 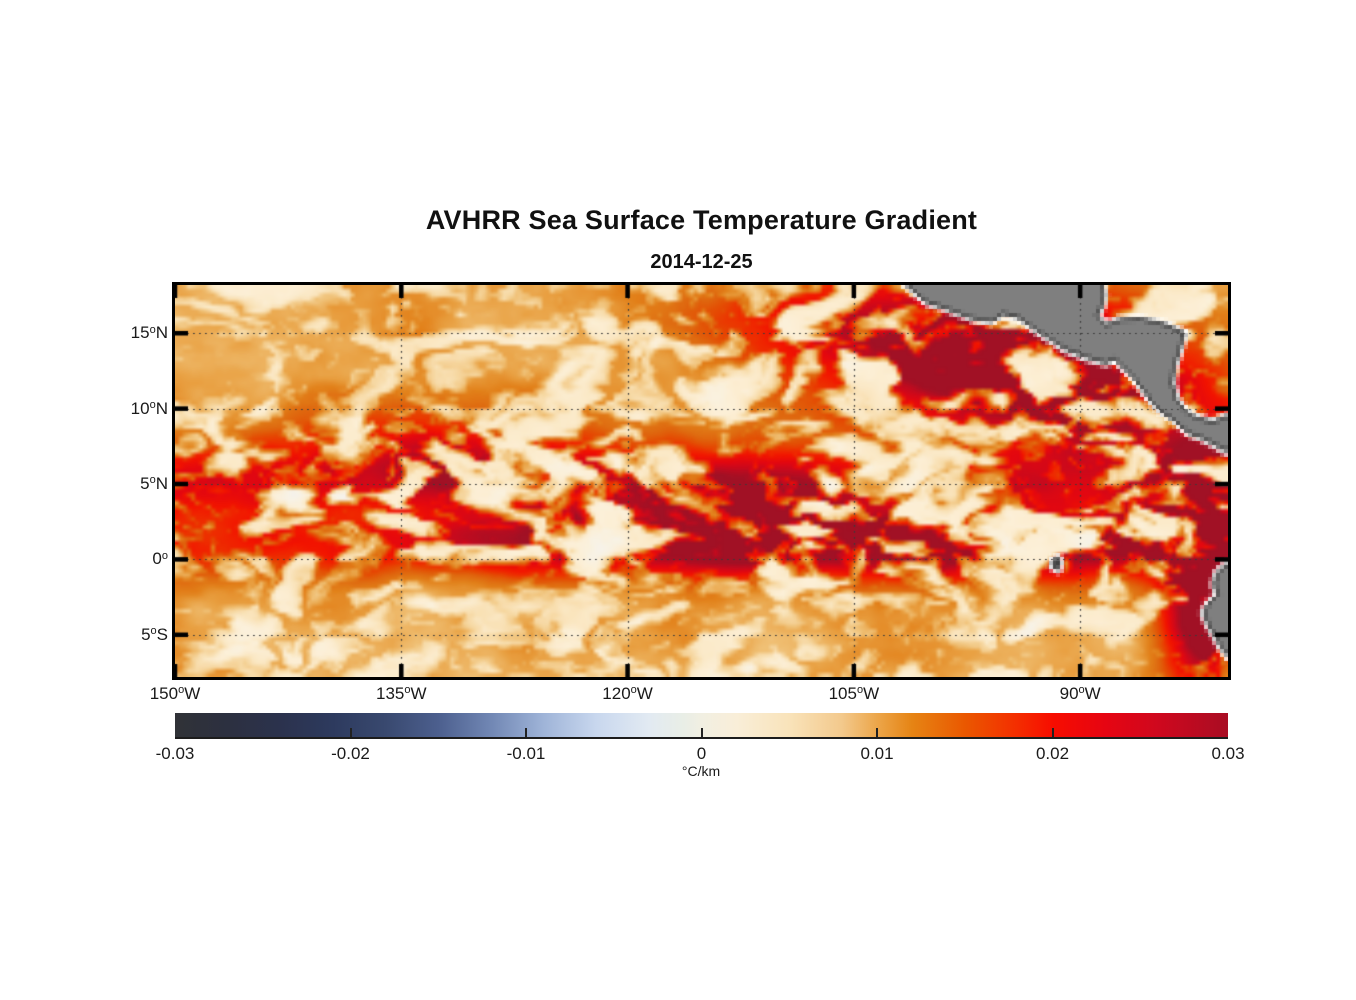 I want to click on y-tick-label: 0o, so click(x=160, y=559).